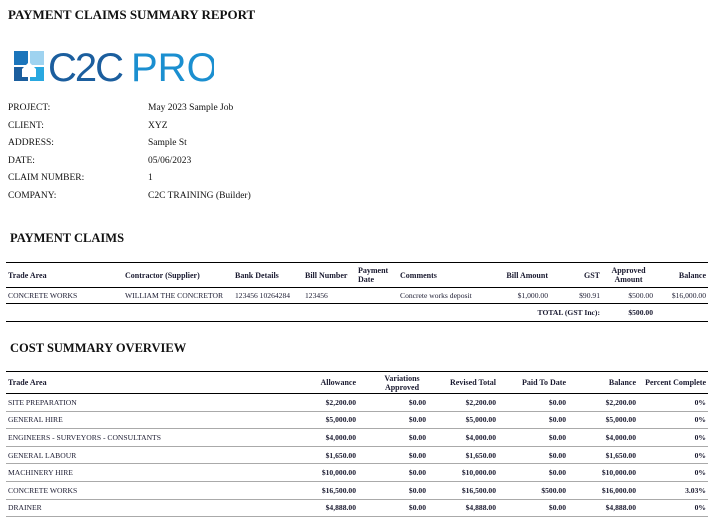 Image resolution: width=715 pixels, height=527 pixels. I want to click on info-label: PROJECT:, so click(29, 108).